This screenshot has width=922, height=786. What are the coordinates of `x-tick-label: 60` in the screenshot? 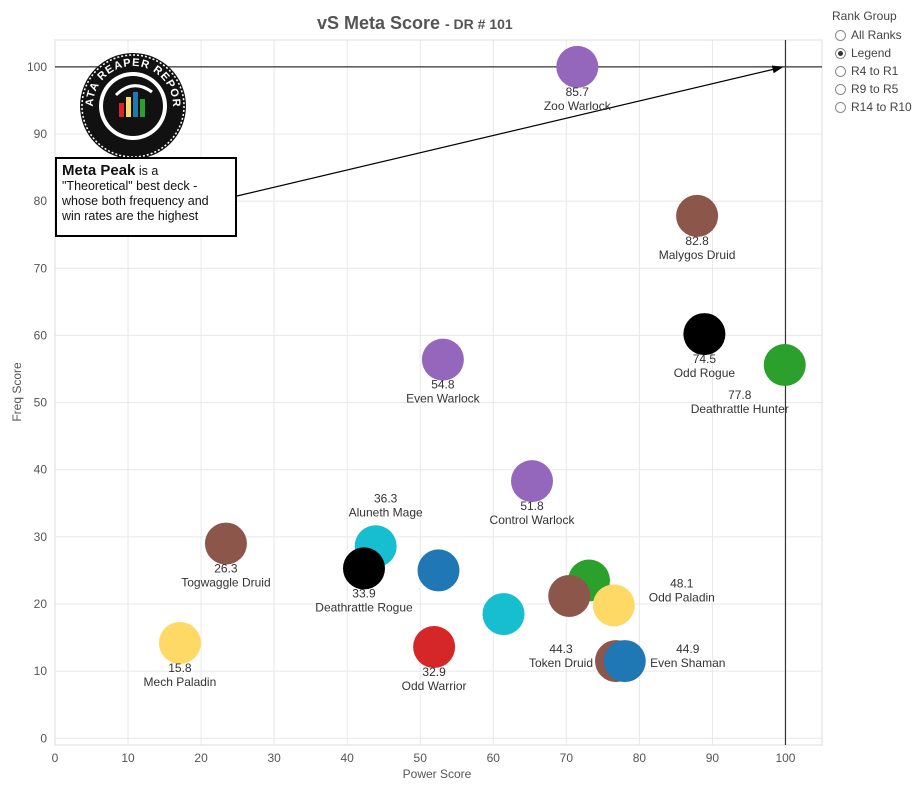 It's located at (494, 758).